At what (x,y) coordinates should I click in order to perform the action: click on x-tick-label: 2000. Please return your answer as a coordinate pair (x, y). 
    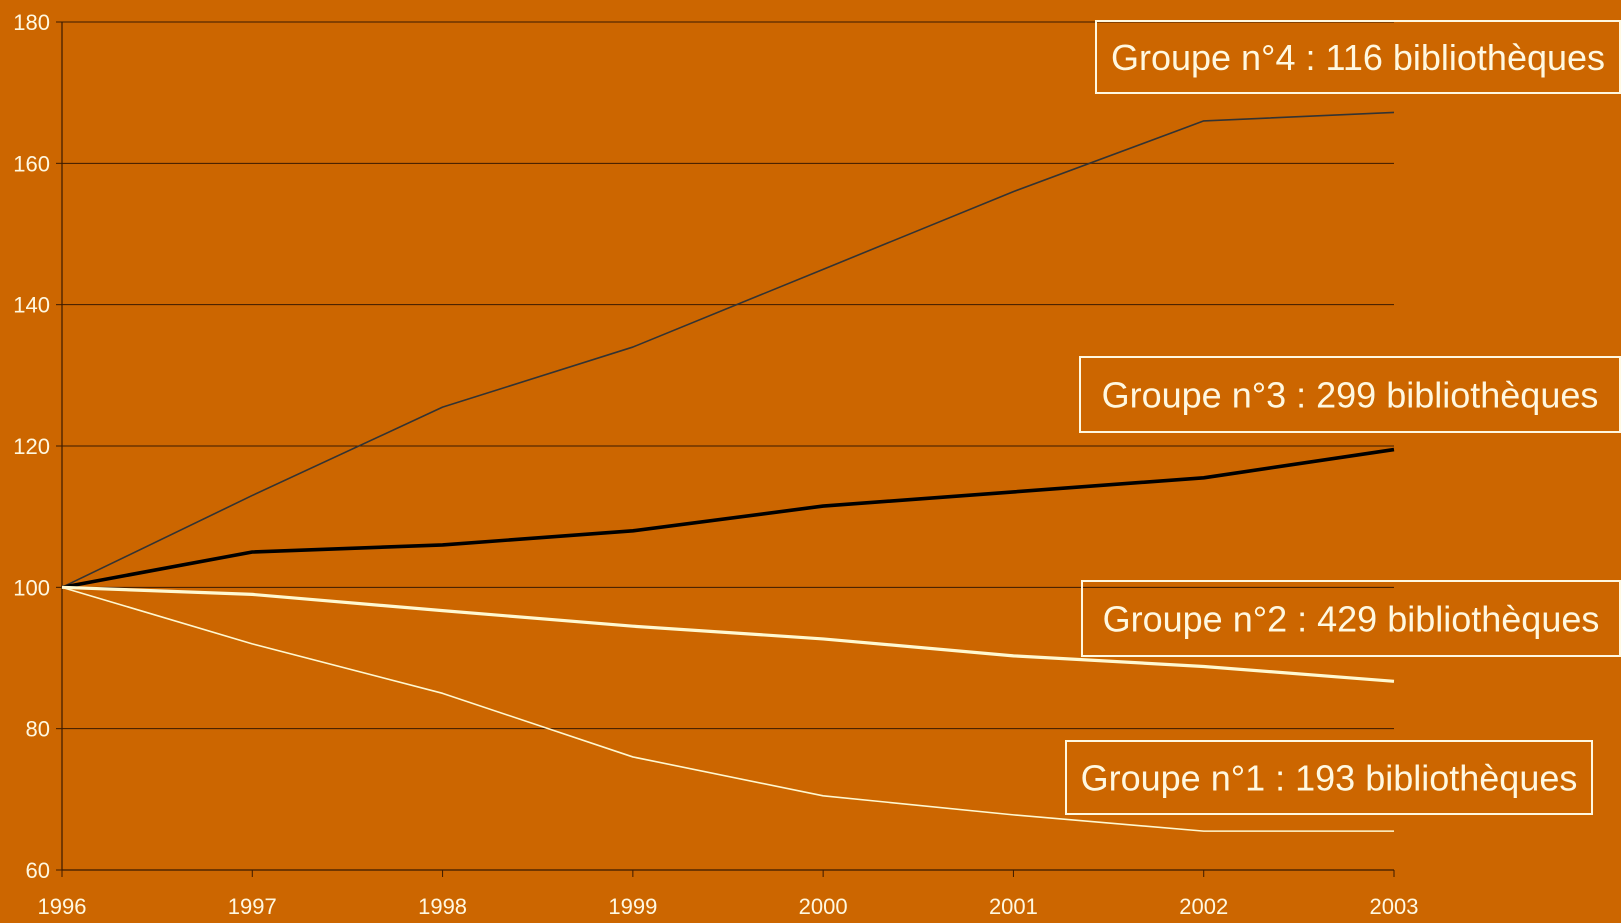
    Looking at the image, I should click on (823, 906).